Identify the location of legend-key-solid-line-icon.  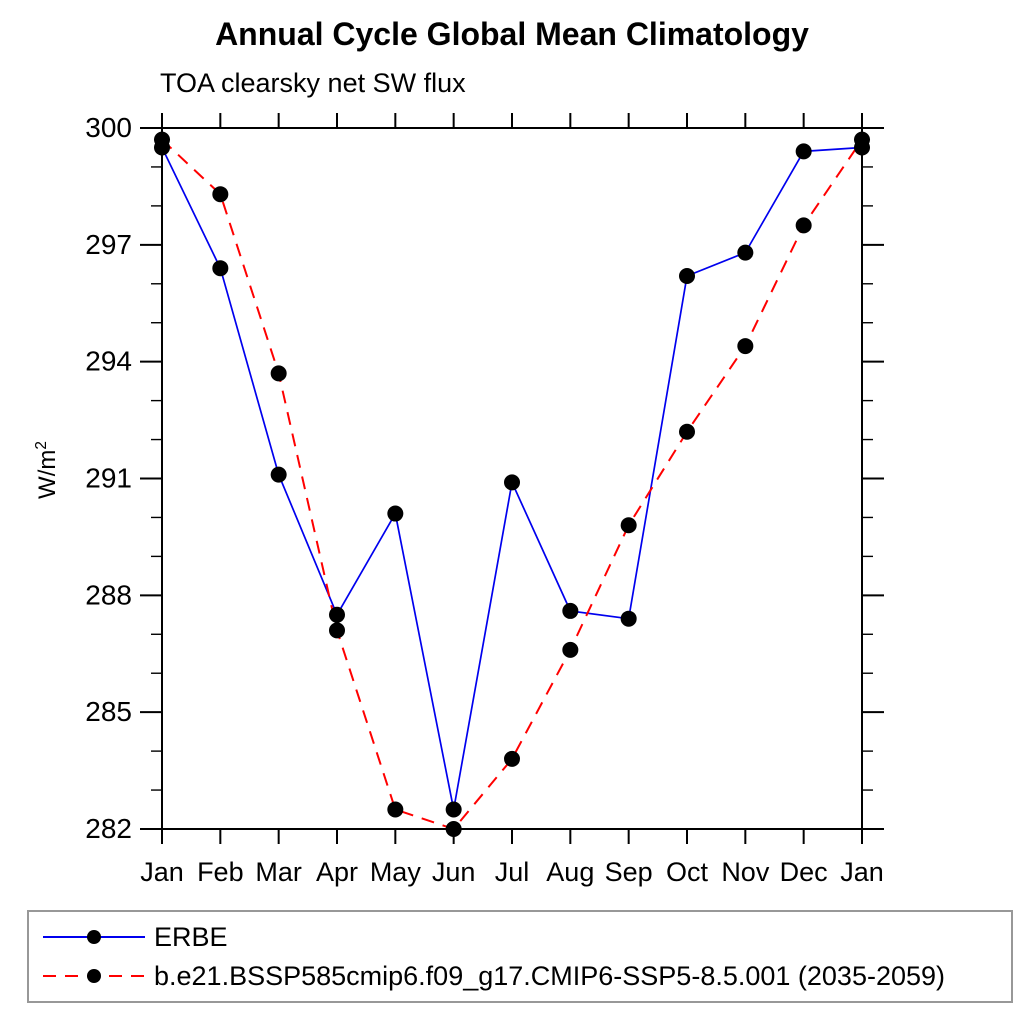
(94, 936).